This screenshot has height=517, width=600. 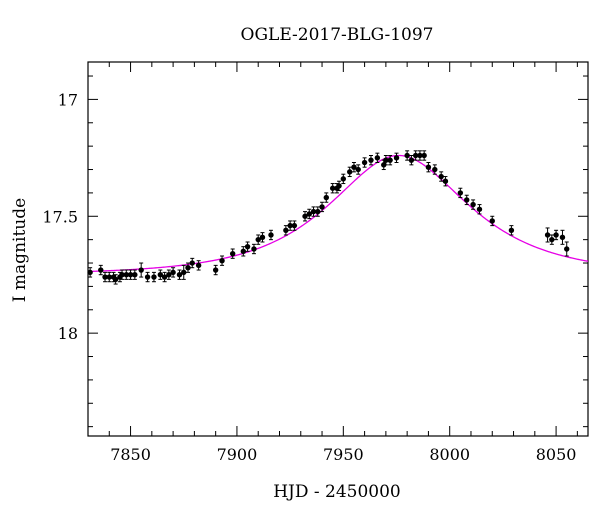 I want to click on y-tick-label: 17, so click(x=68, y=99).